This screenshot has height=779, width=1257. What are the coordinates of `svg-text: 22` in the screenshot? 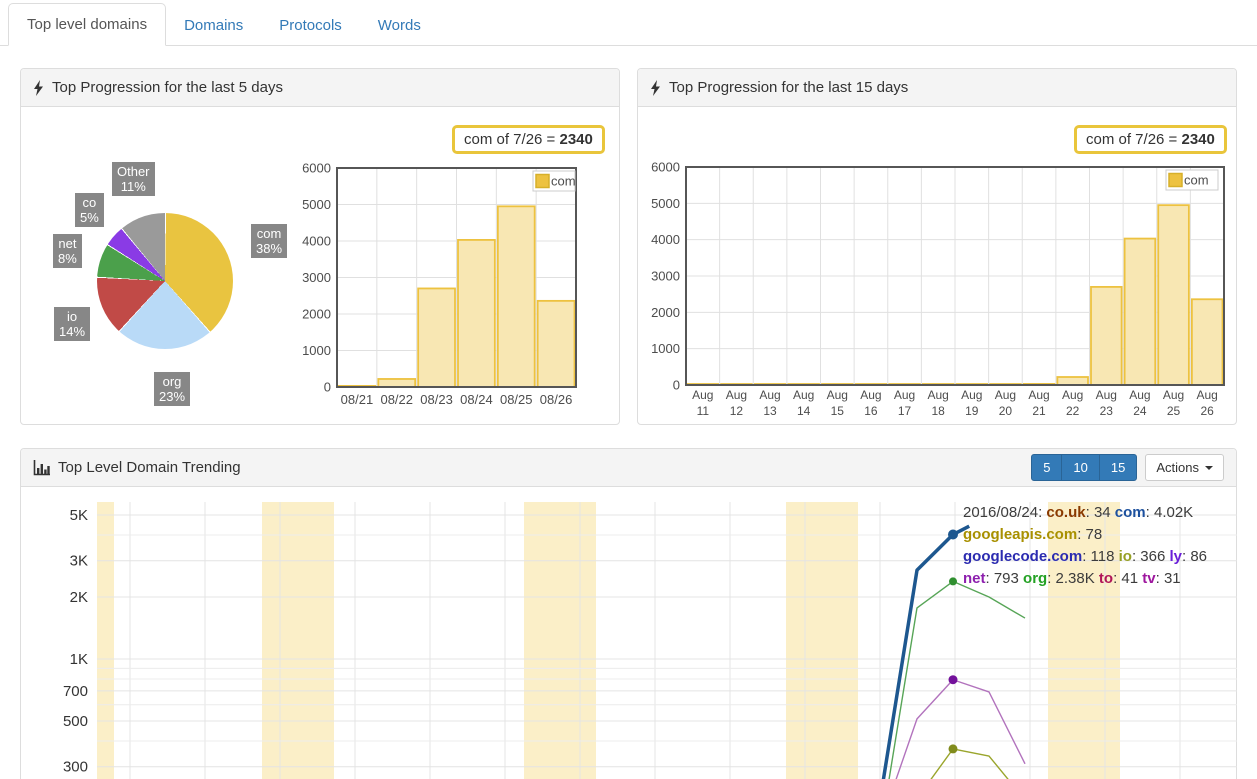 It's located at (1073, 409).